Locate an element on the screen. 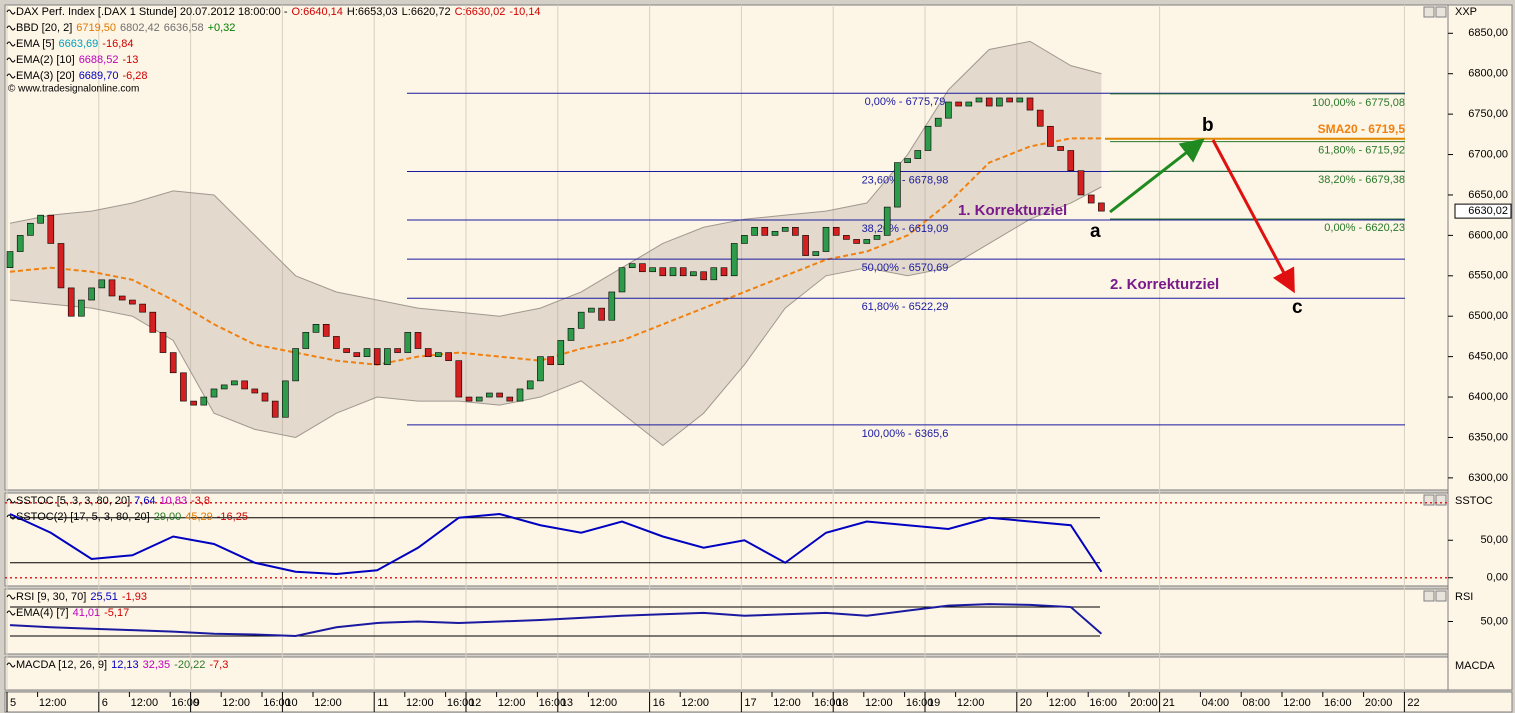 This screenshot has height=713, width=1515. legend-part: 32,35 is located at coordinates (157, 665).